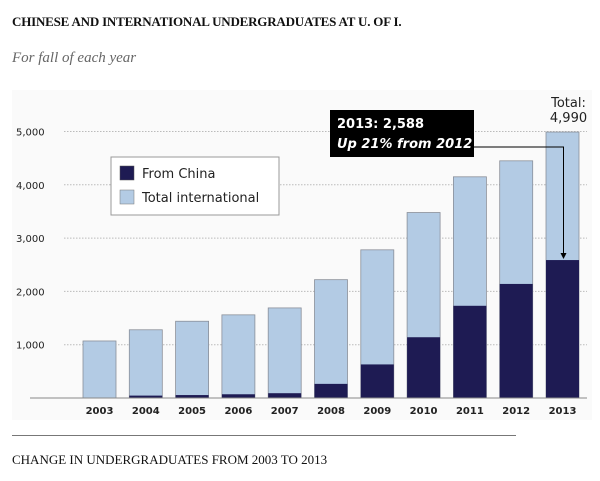 This screenshot has width=600, height=481. What do you see at coordinates (127, 173) in the screenshot?
I see `legend-swatch-china` at bounding box center [127, 173].